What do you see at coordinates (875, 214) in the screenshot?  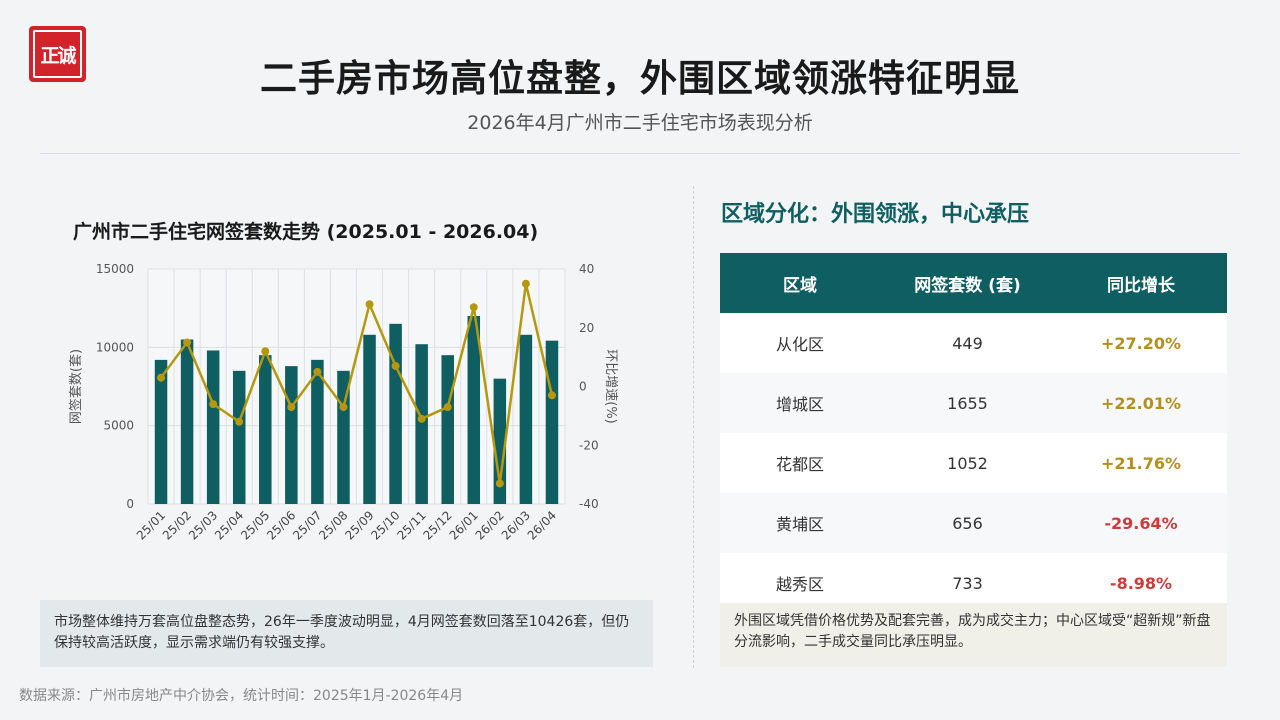 I see `region-section-title: 区域分化：外围领涨，中心承压` at bounding box center [875, 214].